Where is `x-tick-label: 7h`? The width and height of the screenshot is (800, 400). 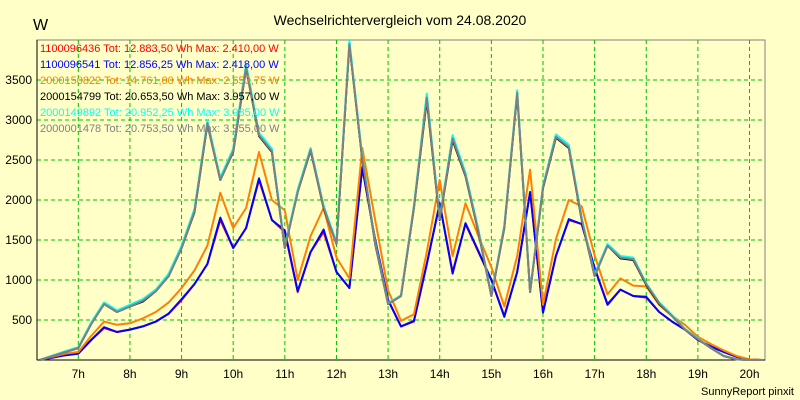
x-tick-label: 7h is located at coordinates (78, 374).